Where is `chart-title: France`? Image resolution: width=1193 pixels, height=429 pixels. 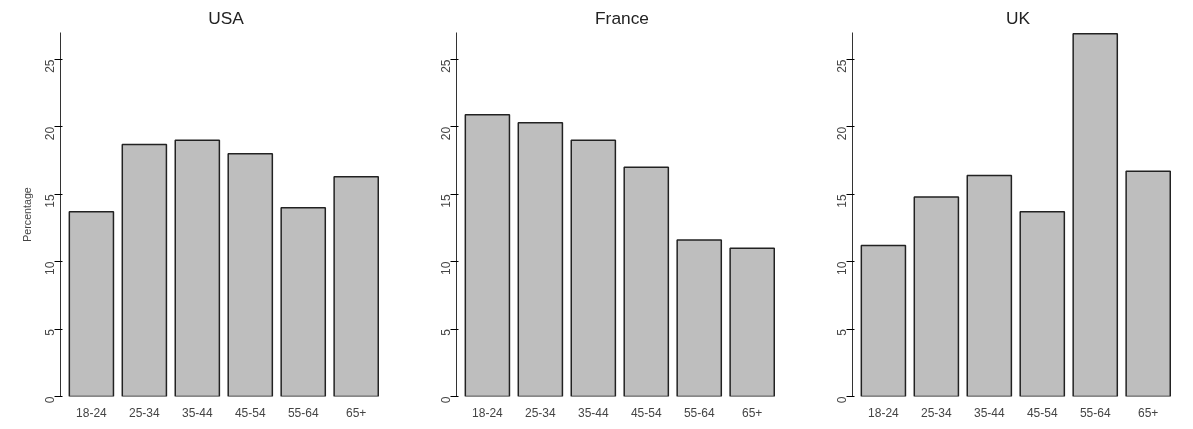
chart-title: France is located at coordinates (622, 17).